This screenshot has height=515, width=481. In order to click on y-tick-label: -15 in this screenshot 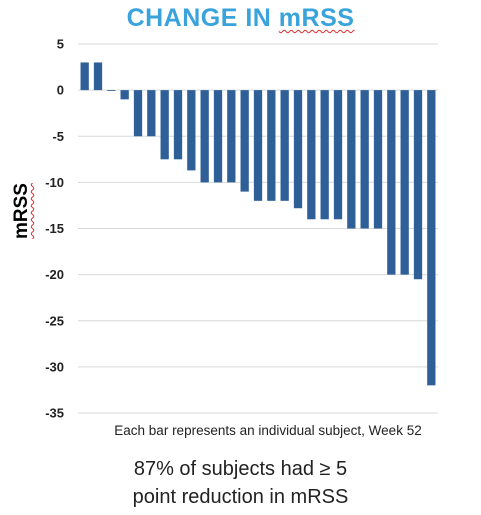, I will do `click(54, 228)`.